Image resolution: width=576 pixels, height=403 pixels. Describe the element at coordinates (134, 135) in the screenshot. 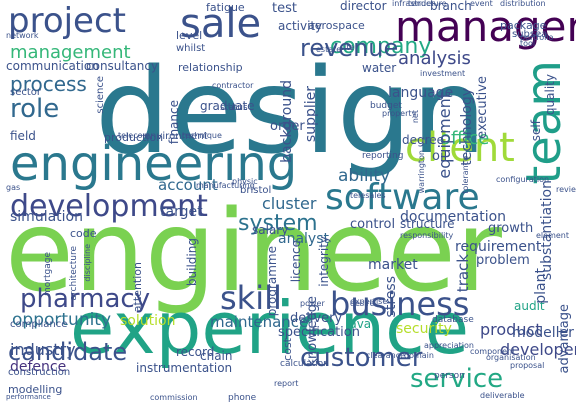

I see `word-telecom: telecom` at that location.